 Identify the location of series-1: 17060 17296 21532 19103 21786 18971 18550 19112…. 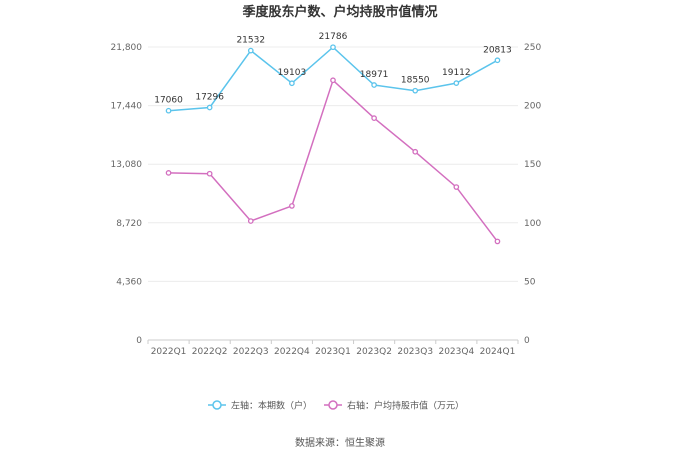
(333, 73).